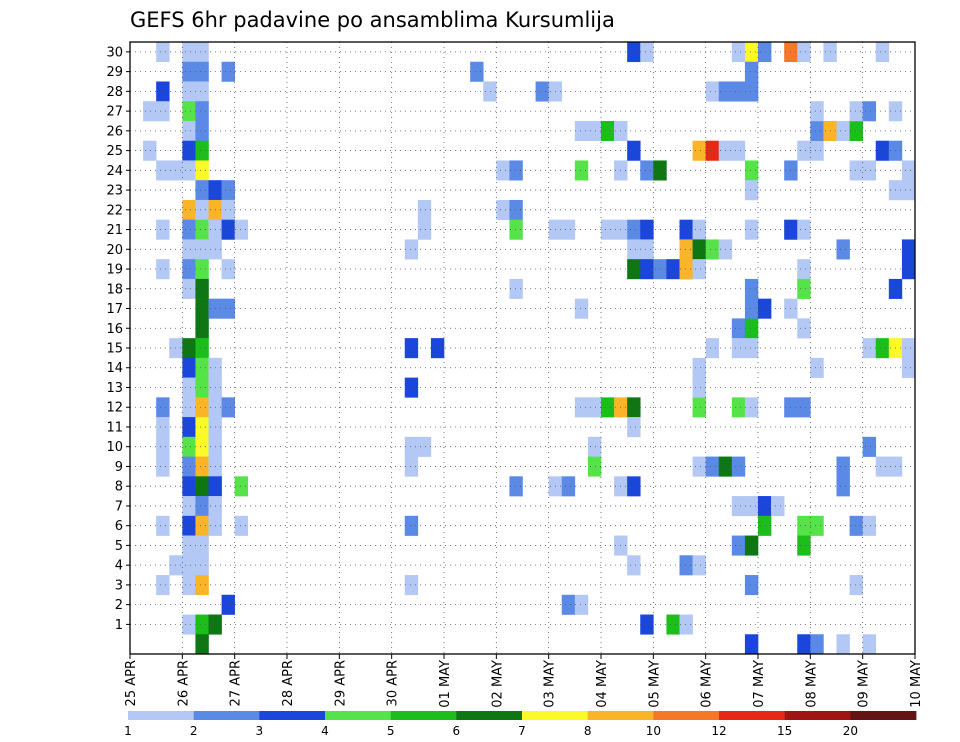 This screenshot has width=960, height=742. I want to click on legend-label: 4, so click(325, 731).